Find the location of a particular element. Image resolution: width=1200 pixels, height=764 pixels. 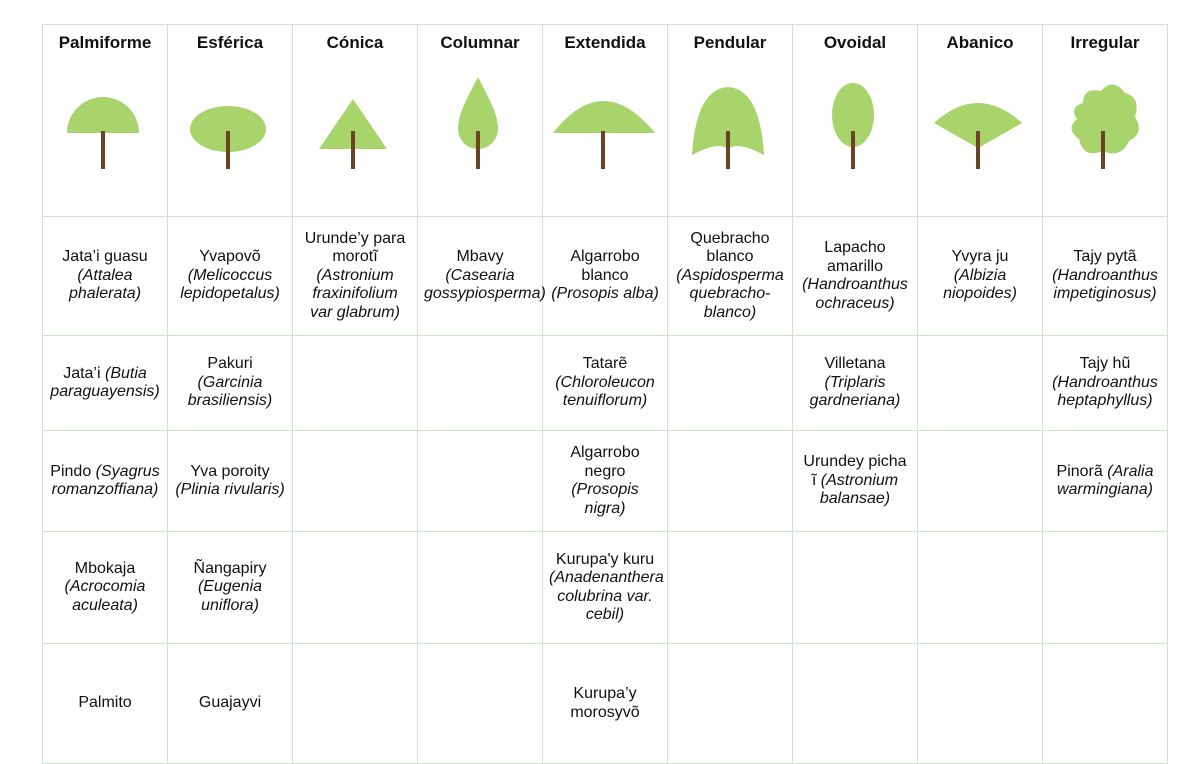

header-label: Pendular is located at coordinates (730, 42).